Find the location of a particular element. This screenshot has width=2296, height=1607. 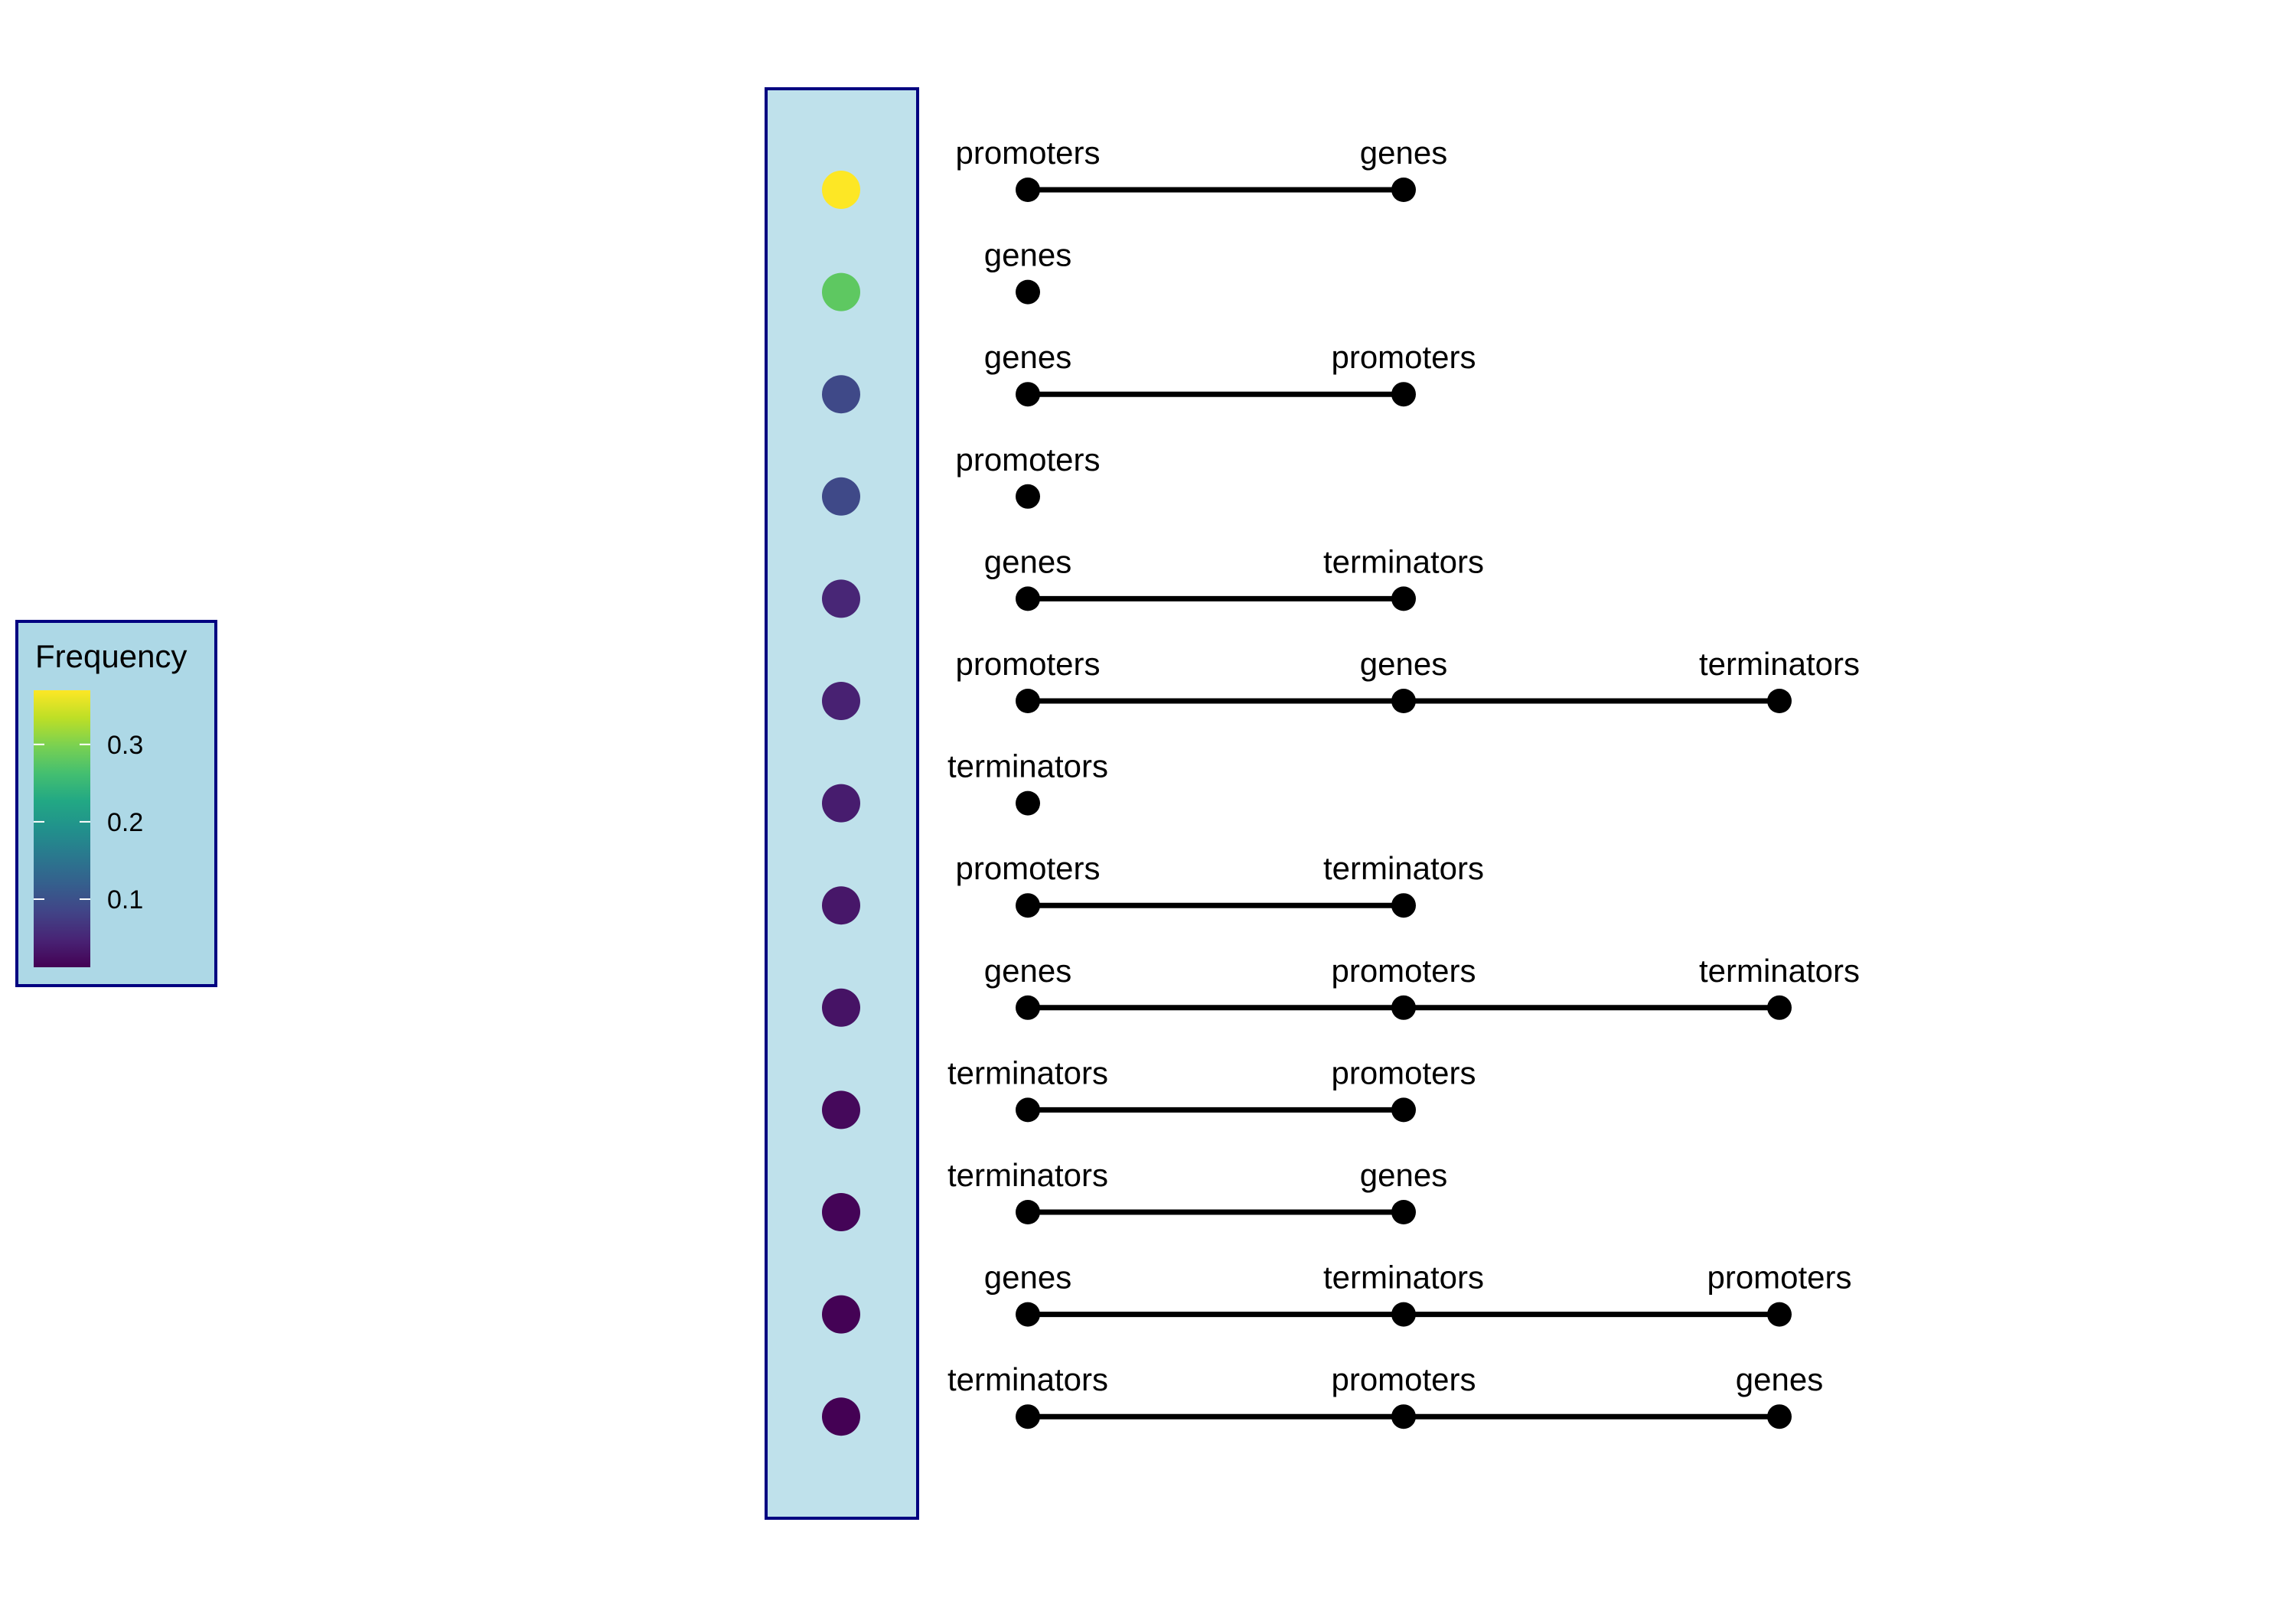

legend-ticks: 0.1 0.2 0.3 is located at coordinates (88, 822).